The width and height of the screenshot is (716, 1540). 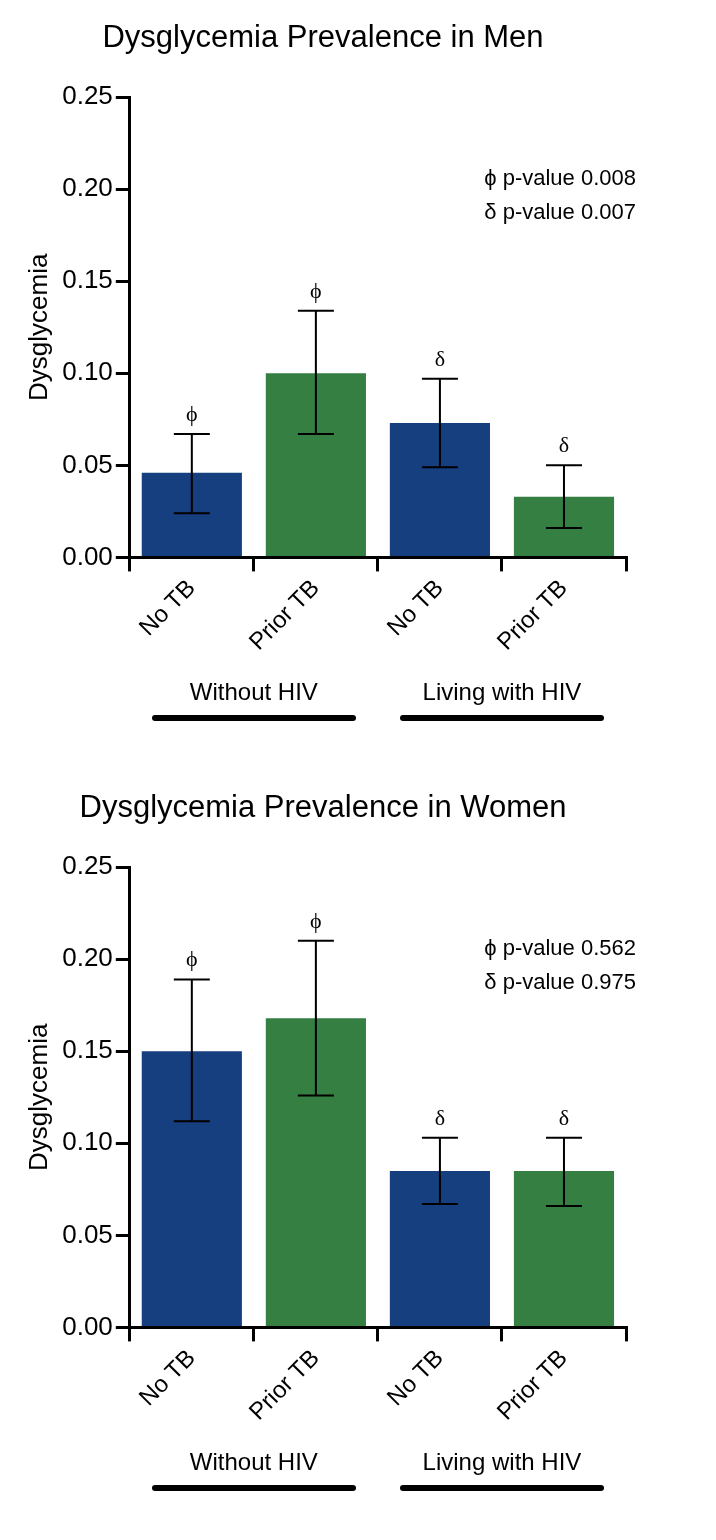 I want to click on annotation: ϕ p-value 0.008, so click(x=560, y=178).